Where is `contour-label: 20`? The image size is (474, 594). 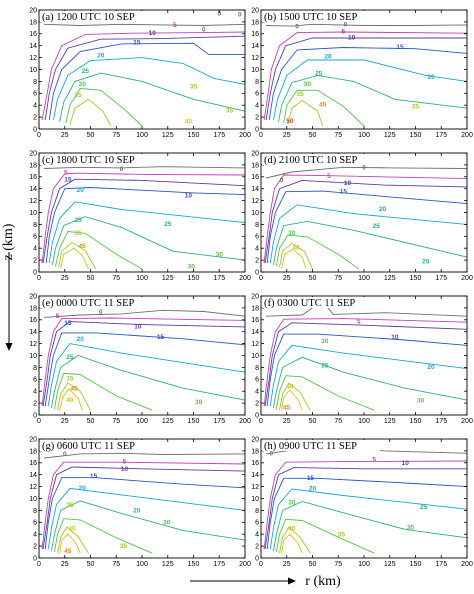 contour-label: 20 is located at coordinates (431, 77).